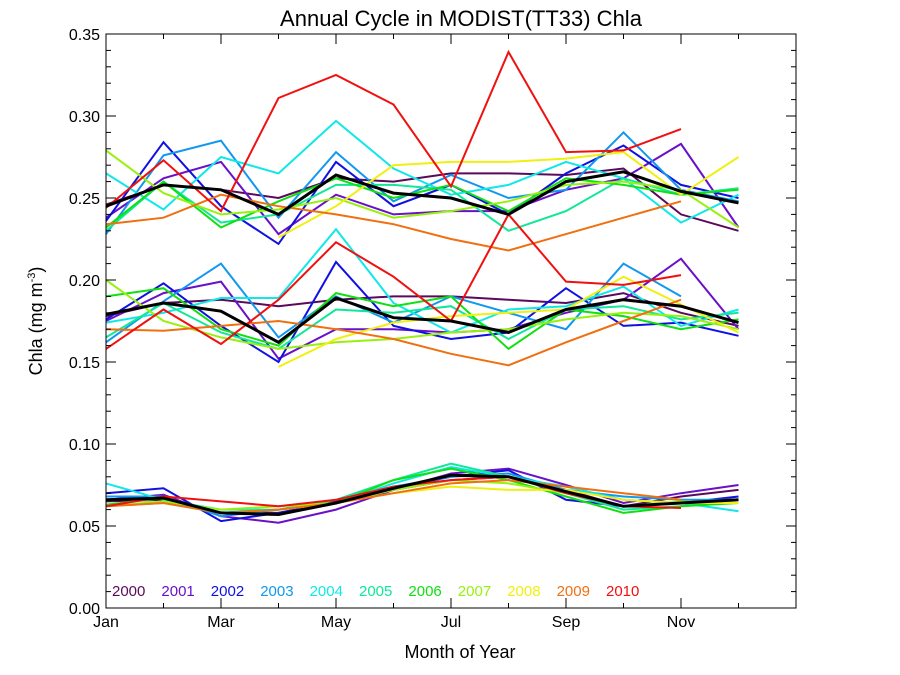 The height and width of the screenshot is (675, 900). I want to click on mean-line-middle, so click(422, 320).